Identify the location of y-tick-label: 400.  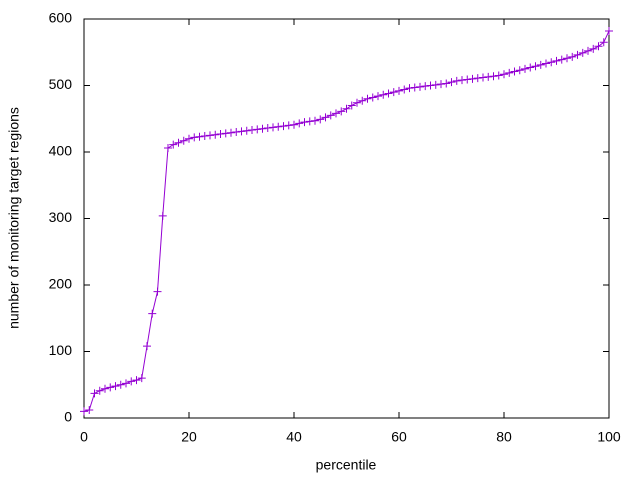
(61, 151).